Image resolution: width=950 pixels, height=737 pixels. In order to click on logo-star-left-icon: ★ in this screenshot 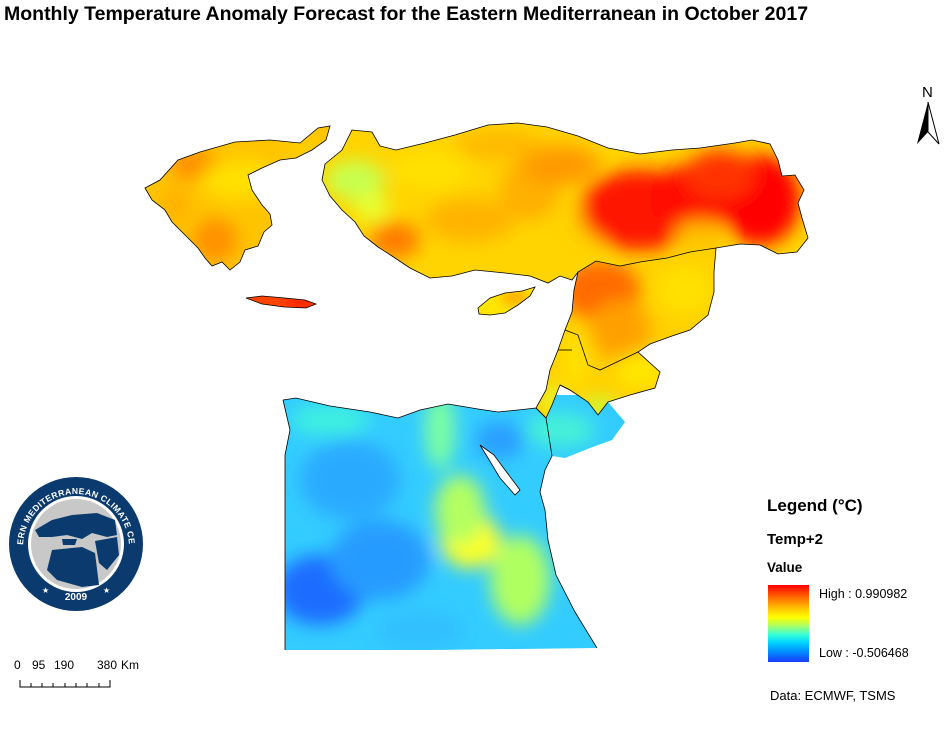, I will do `click(45, 590)`.